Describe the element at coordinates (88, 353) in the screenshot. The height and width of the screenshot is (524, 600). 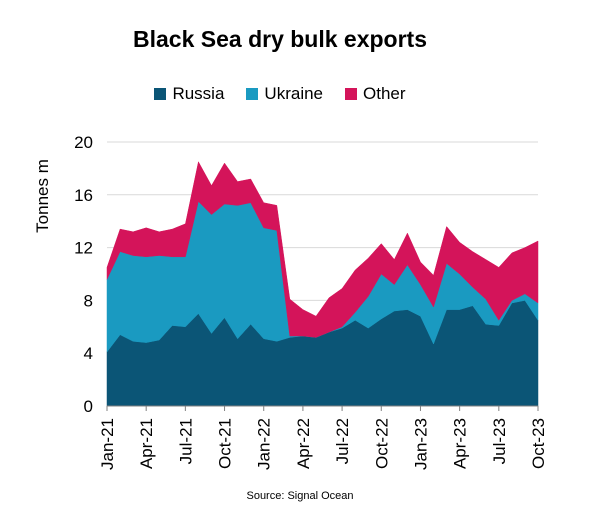
I see `y-tick-label: 4` at that location.